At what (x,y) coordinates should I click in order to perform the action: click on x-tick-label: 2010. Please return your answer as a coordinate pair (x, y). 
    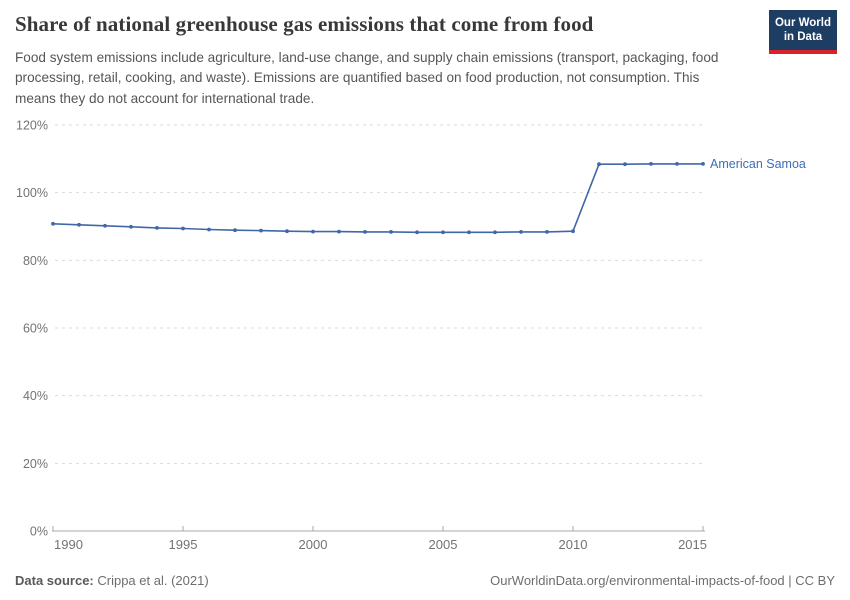
    Looking at the image, I should click on (573, 544).